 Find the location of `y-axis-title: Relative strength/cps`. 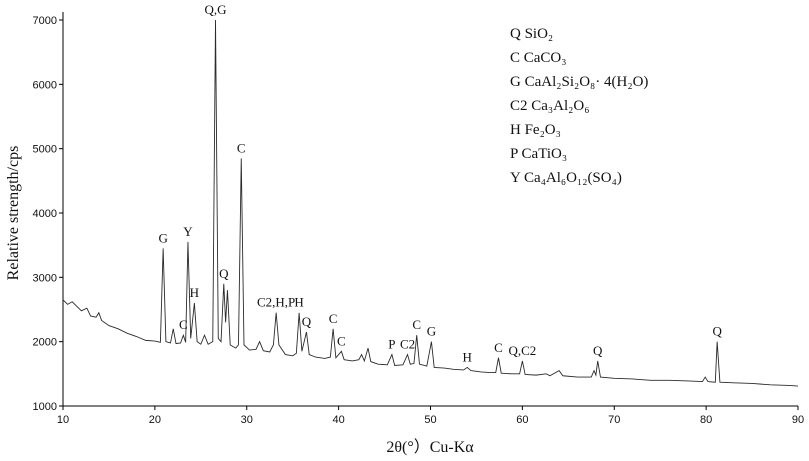

y-axis-title: Relative strength/cps is located at coordinates (13, 213).